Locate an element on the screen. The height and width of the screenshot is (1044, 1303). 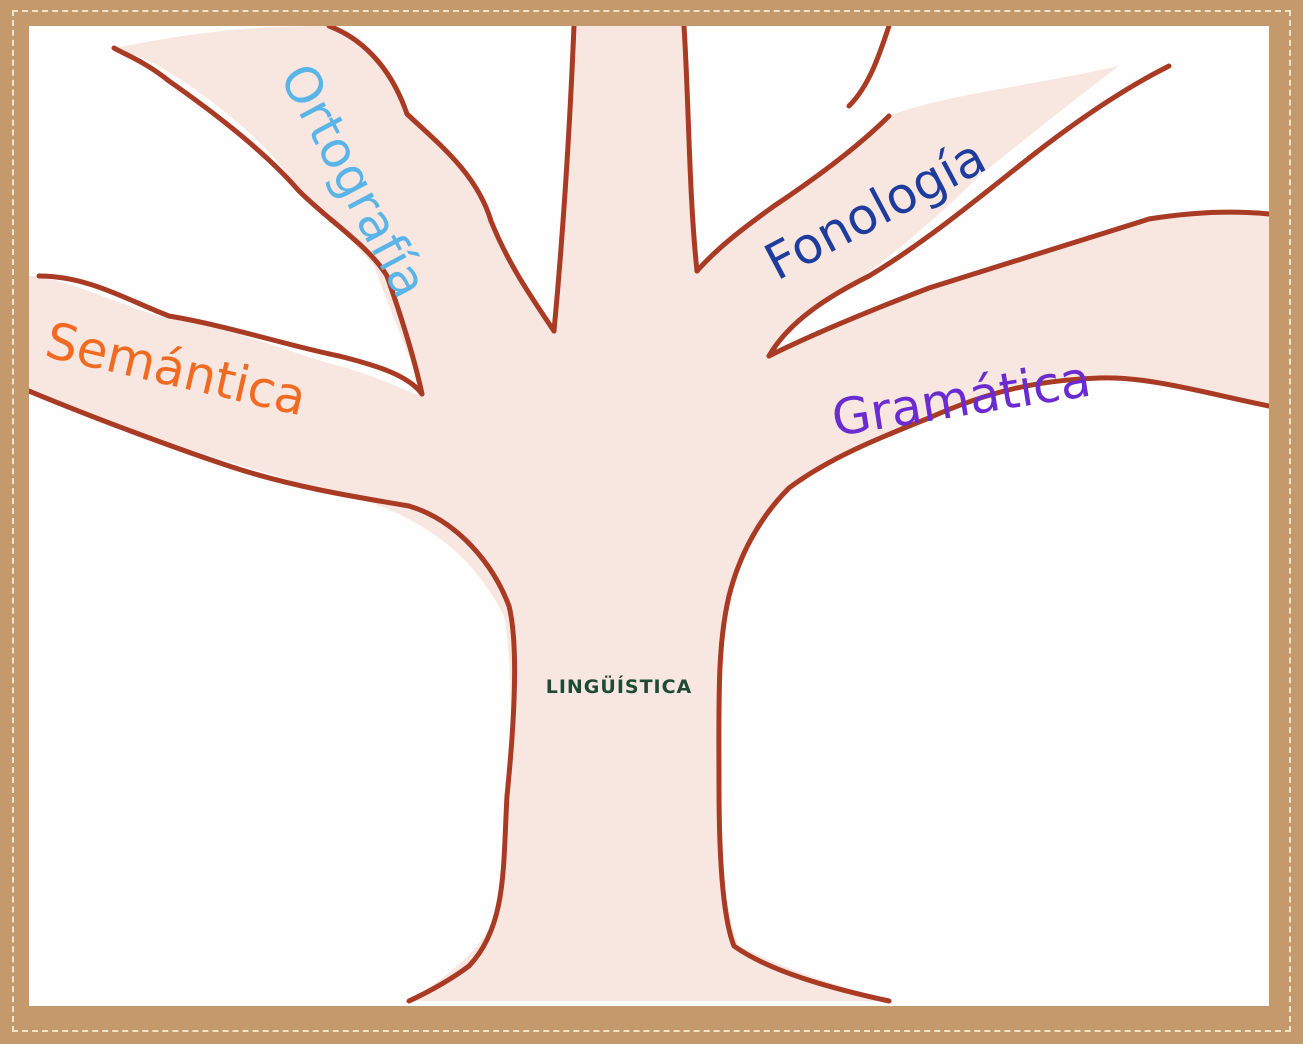
trunk-middle-split is located at coordinates (564, 180).